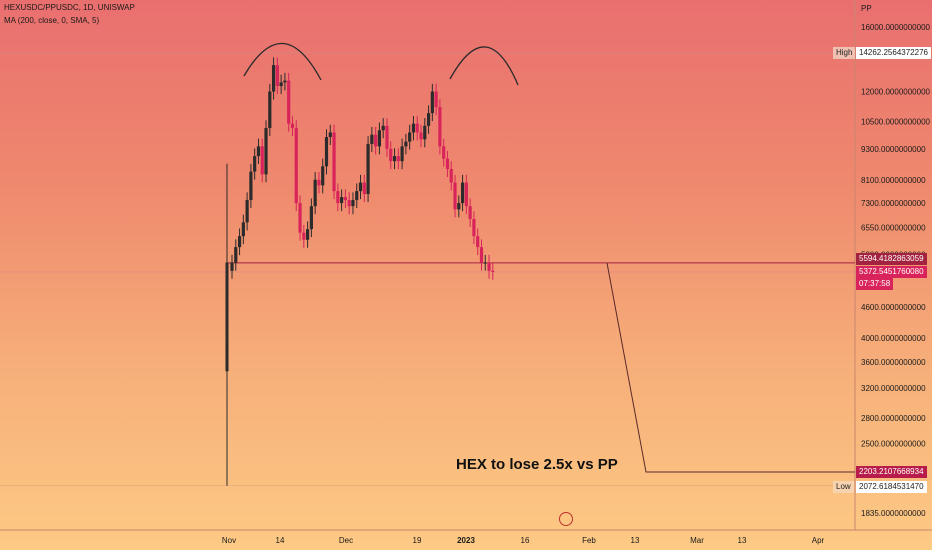 This screenshot has height=550, width=932. I want to click on left-top-arc, so click(282, 61).